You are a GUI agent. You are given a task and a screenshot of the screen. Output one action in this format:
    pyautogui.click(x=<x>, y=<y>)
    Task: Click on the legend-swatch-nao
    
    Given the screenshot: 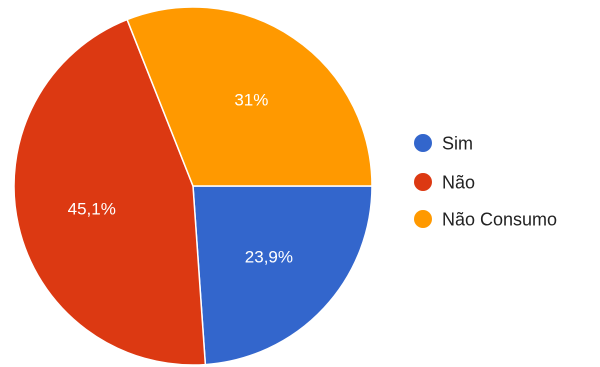 What is the action you would take?
    pyautogui.click(x=423, y=182)
    